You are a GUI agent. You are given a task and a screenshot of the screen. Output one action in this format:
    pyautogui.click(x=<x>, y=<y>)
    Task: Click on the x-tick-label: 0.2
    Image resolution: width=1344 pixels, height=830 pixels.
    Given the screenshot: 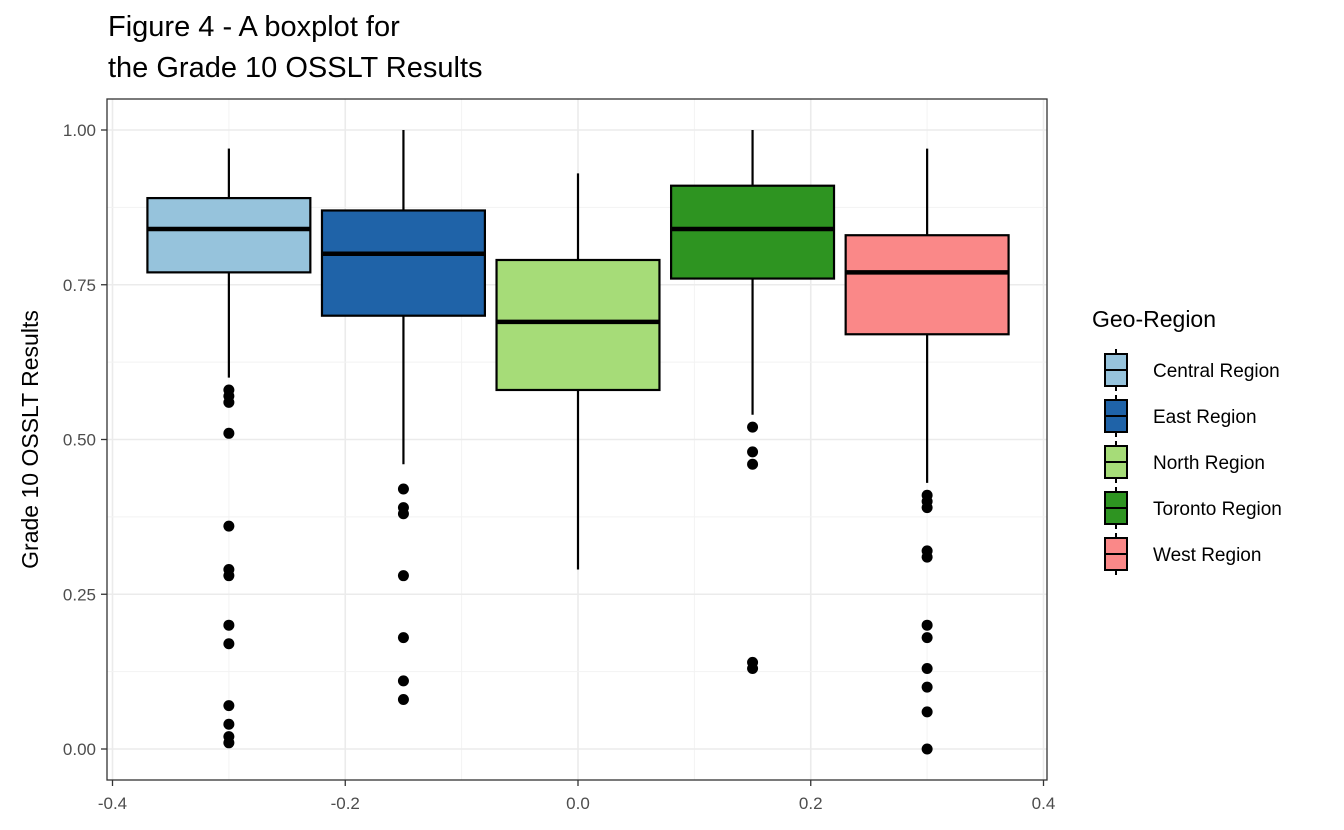 What is the action you would take?
    pyautogui.click(x=811, y=803)
    